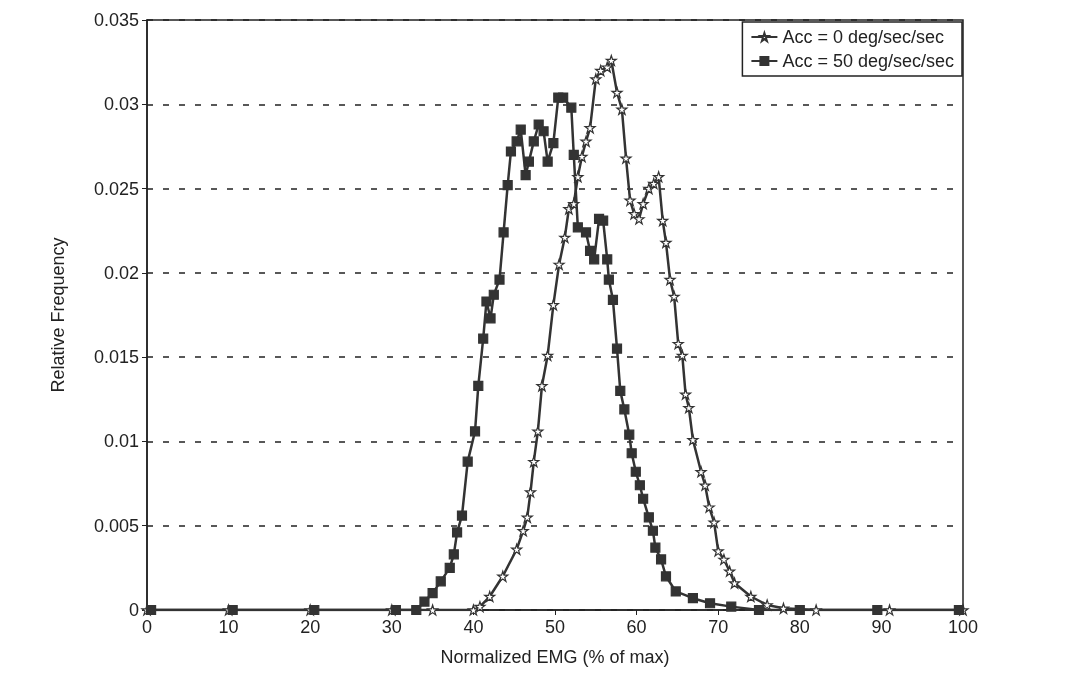 This screenshot has width=1080, height=693. I want to click on y-tick-label: 0.025, so click(116, 188).